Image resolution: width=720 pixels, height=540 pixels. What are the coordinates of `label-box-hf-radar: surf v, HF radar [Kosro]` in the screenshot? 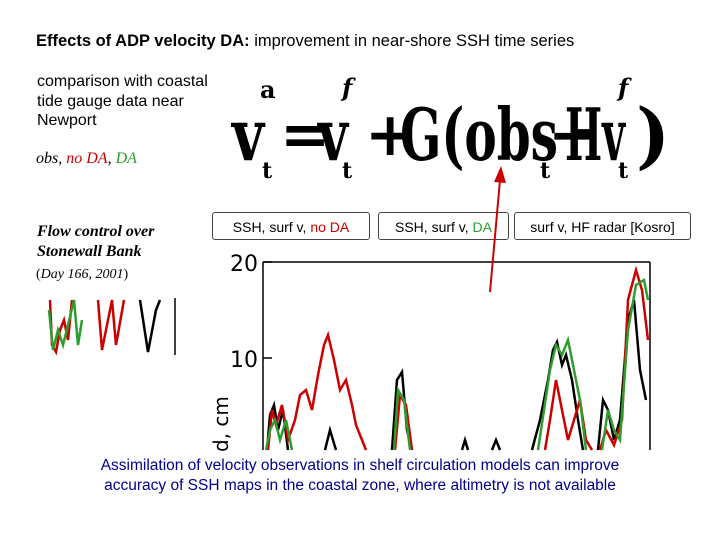 It's located at (602, 226).